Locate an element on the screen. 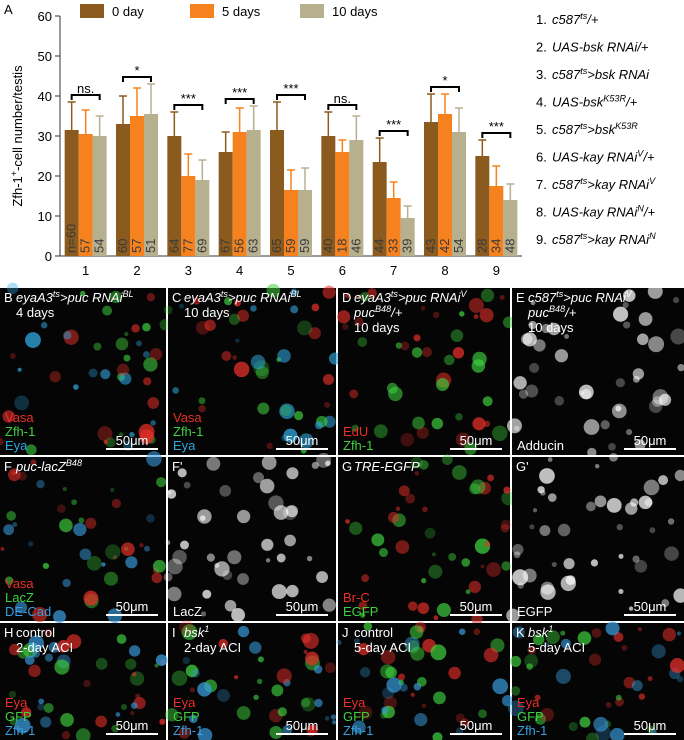 This screenshot has width=684, height=740. superscript: K53R is located at coordinates (626, 126).